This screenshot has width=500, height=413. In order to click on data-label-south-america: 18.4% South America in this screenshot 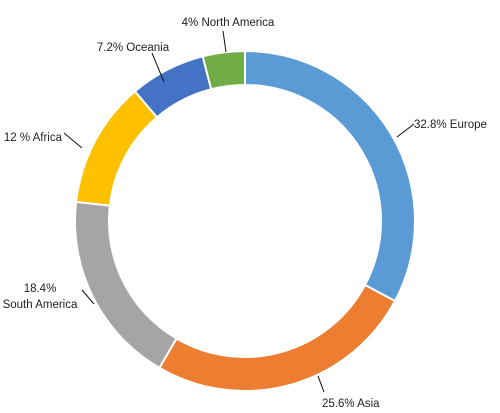, I will do `click(40, 297)`.